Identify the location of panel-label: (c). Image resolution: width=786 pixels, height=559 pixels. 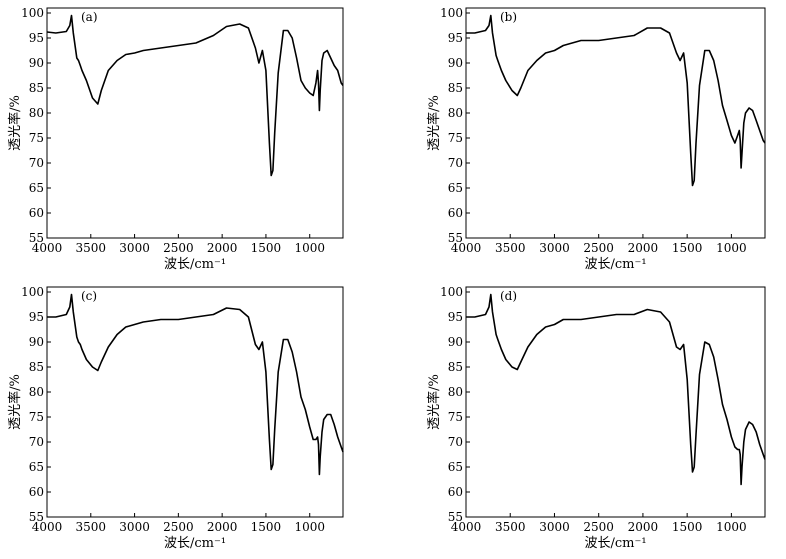
(89, 296).